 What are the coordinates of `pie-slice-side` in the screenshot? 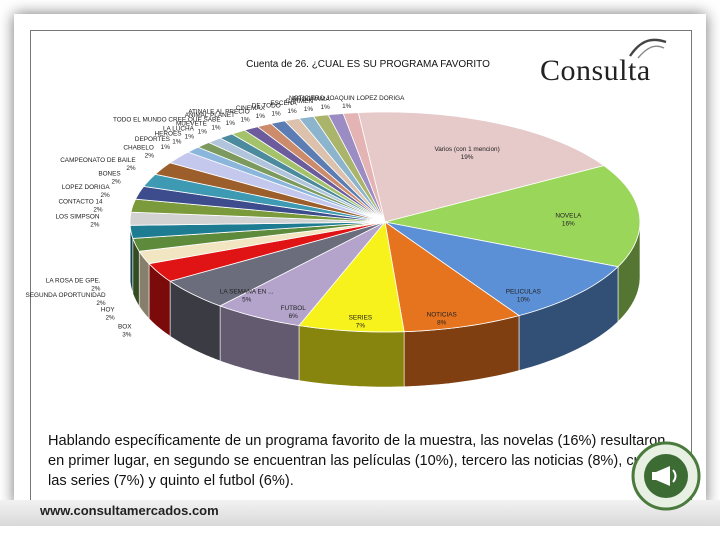 It's located at (351, 356).